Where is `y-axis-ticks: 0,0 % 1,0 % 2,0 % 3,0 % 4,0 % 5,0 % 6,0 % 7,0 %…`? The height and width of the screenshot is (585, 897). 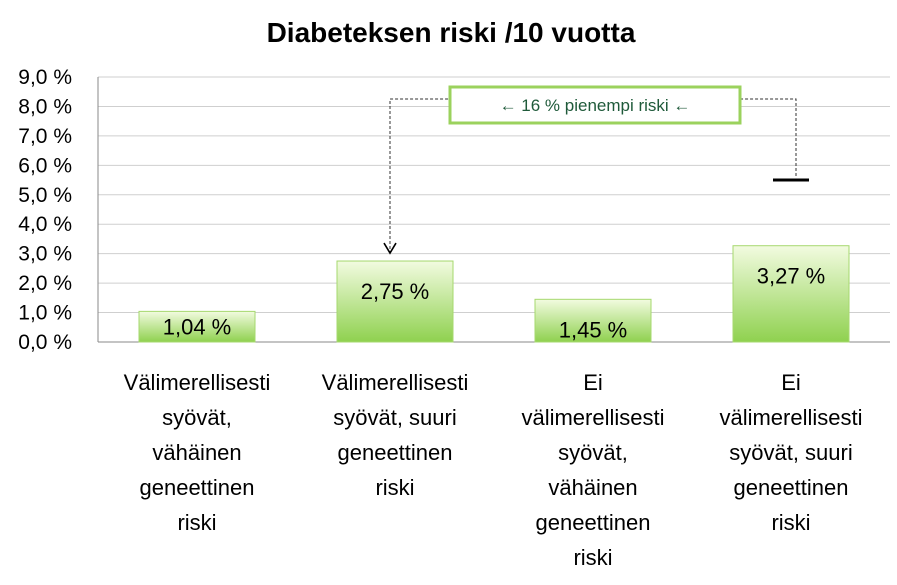 y-axis-ticks: 0,0 % 1,0 % 2,0 % 3,0 % 4,0 % 5,0 % 6,0 % 7,0 %… is located at coordinates (45, 210).